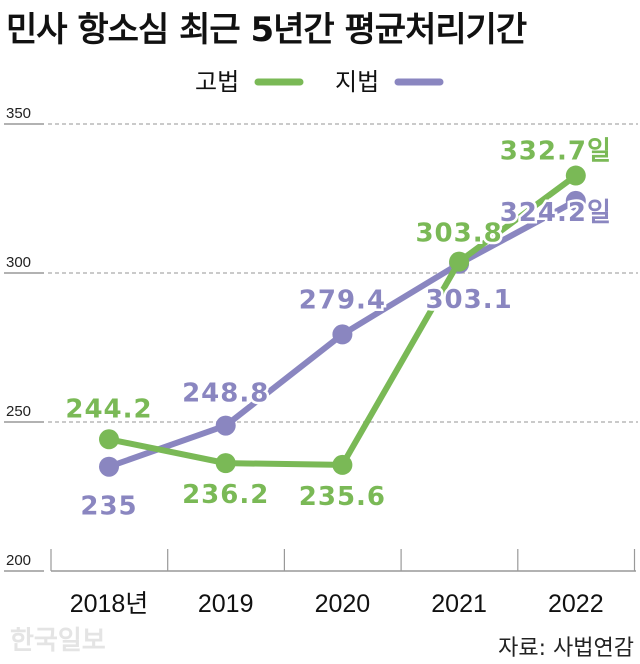 The image size is (640, 664). Describe the element at coordinates (225, 394) in the screenshot. I see `data-label: 248.8` at that location.